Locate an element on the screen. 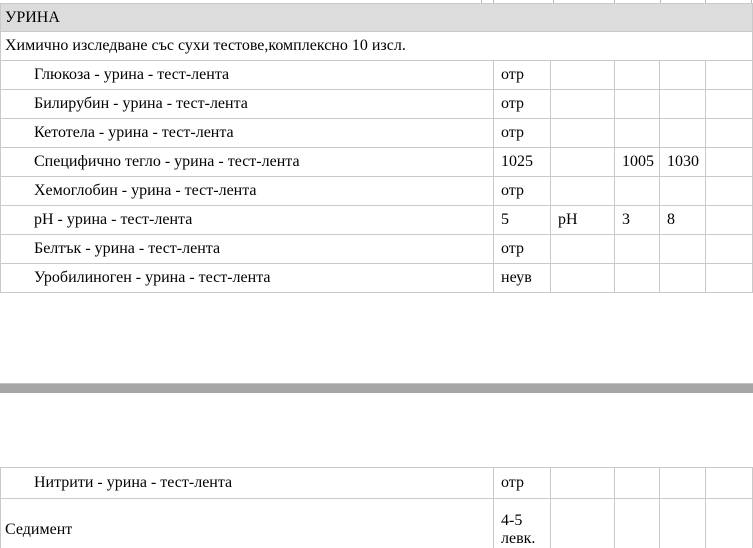 The height and width of the screenshot is (548, 753). table-row-urobilinogen: Уробилиноген - урина - тест-лента неув is located at coordinates (376, 278).